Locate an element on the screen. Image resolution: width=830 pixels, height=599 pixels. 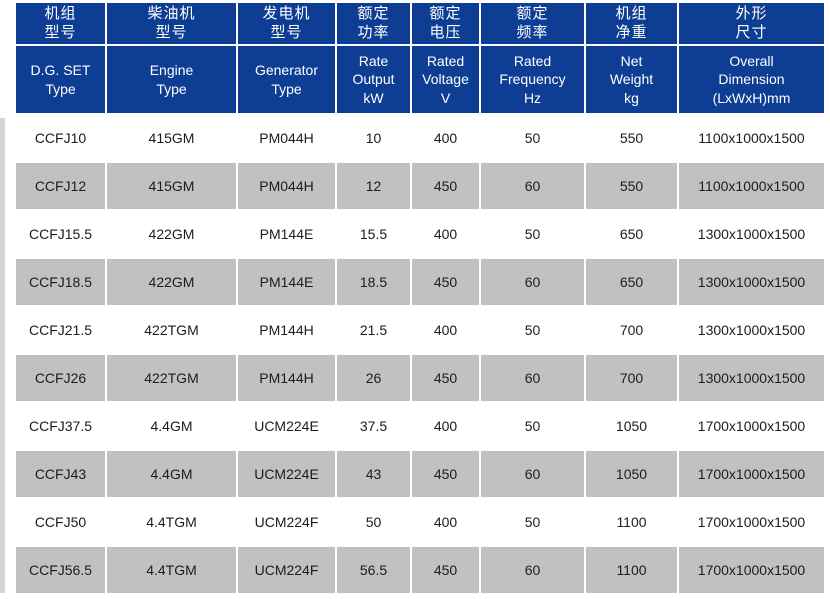
cell-dg-set-type: CCFJ18.5 is located at coordinates (60, 282).